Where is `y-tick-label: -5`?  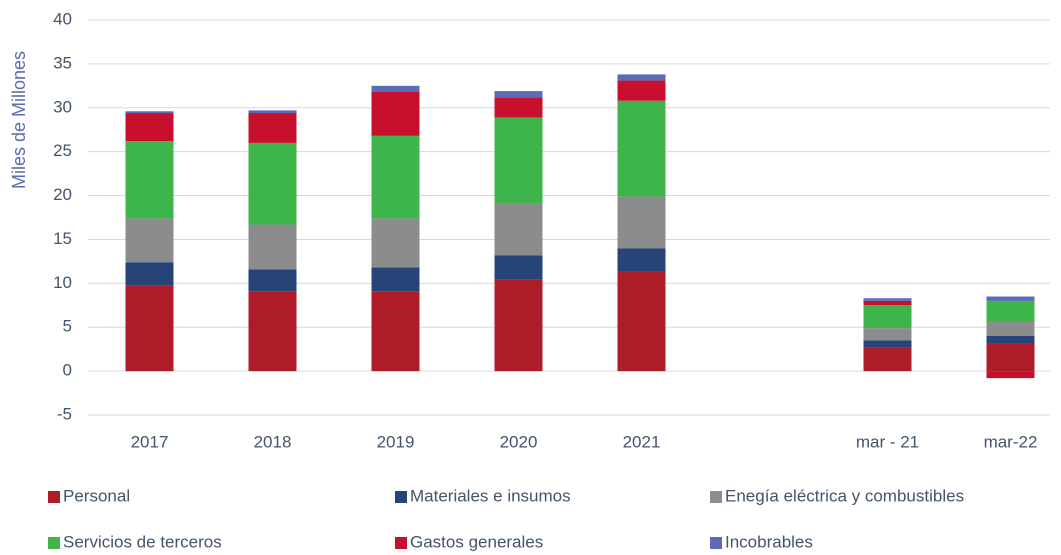
y-tick-label: -5 is located at coordinates (64, 413).